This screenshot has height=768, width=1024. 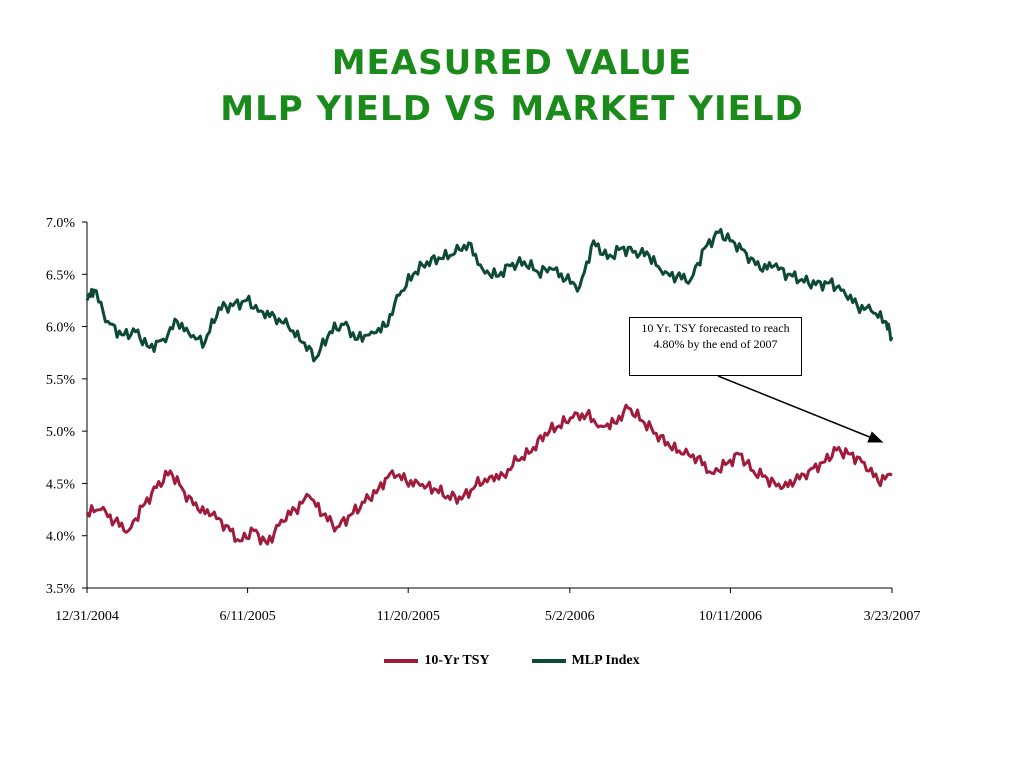 What do you see at coordinates (61, 223) in the screenshot?
I see `y-tick-label: 7.0%` at bounding box center [61, 223].